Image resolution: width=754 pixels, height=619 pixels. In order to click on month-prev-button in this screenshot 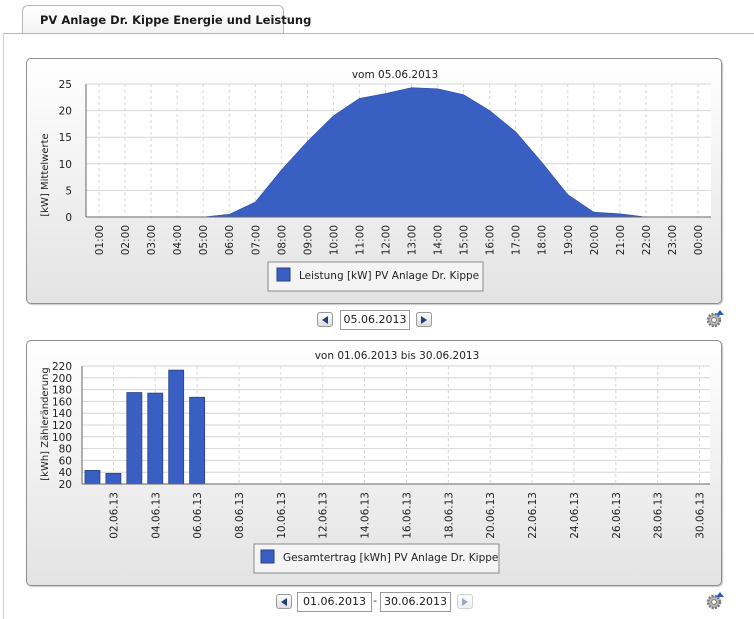, I will do `click(284, 601)`.